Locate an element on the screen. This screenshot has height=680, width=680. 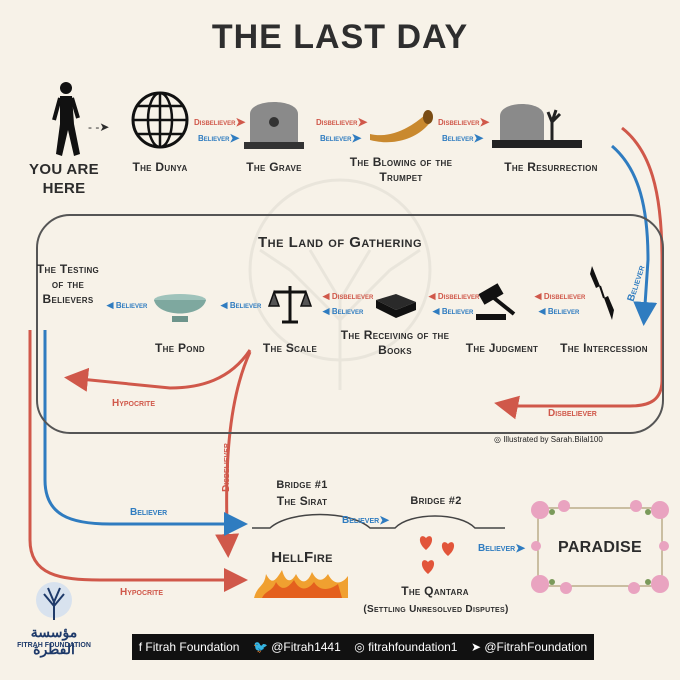
telegram-icon: ➤ is located at coordinates (477, 647).